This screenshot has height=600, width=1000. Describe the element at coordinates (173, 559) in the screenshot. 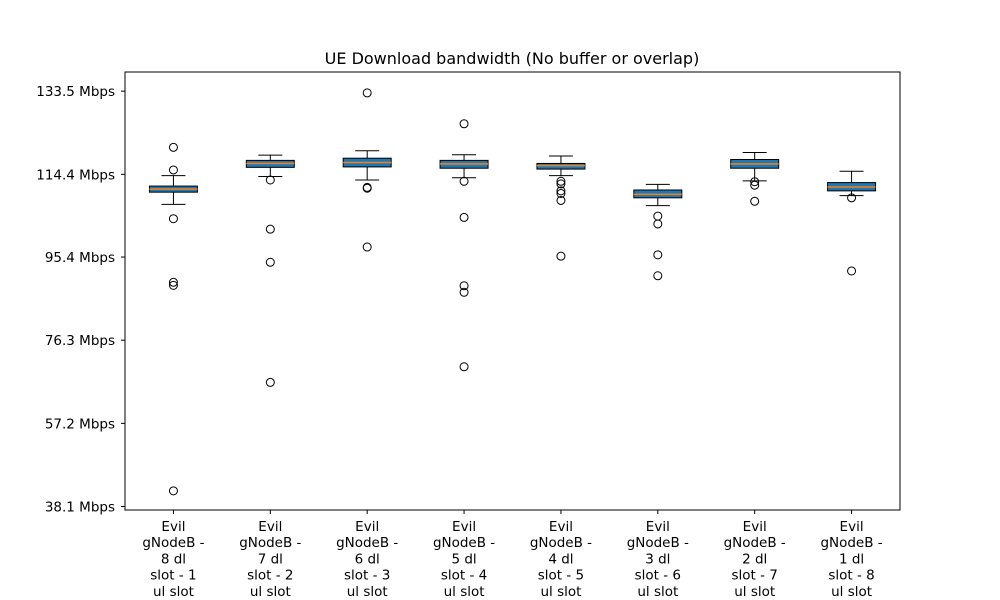

I see `x-tick-label: Evil gNodeB -8 dl slot - 1 ul slot` at that location.